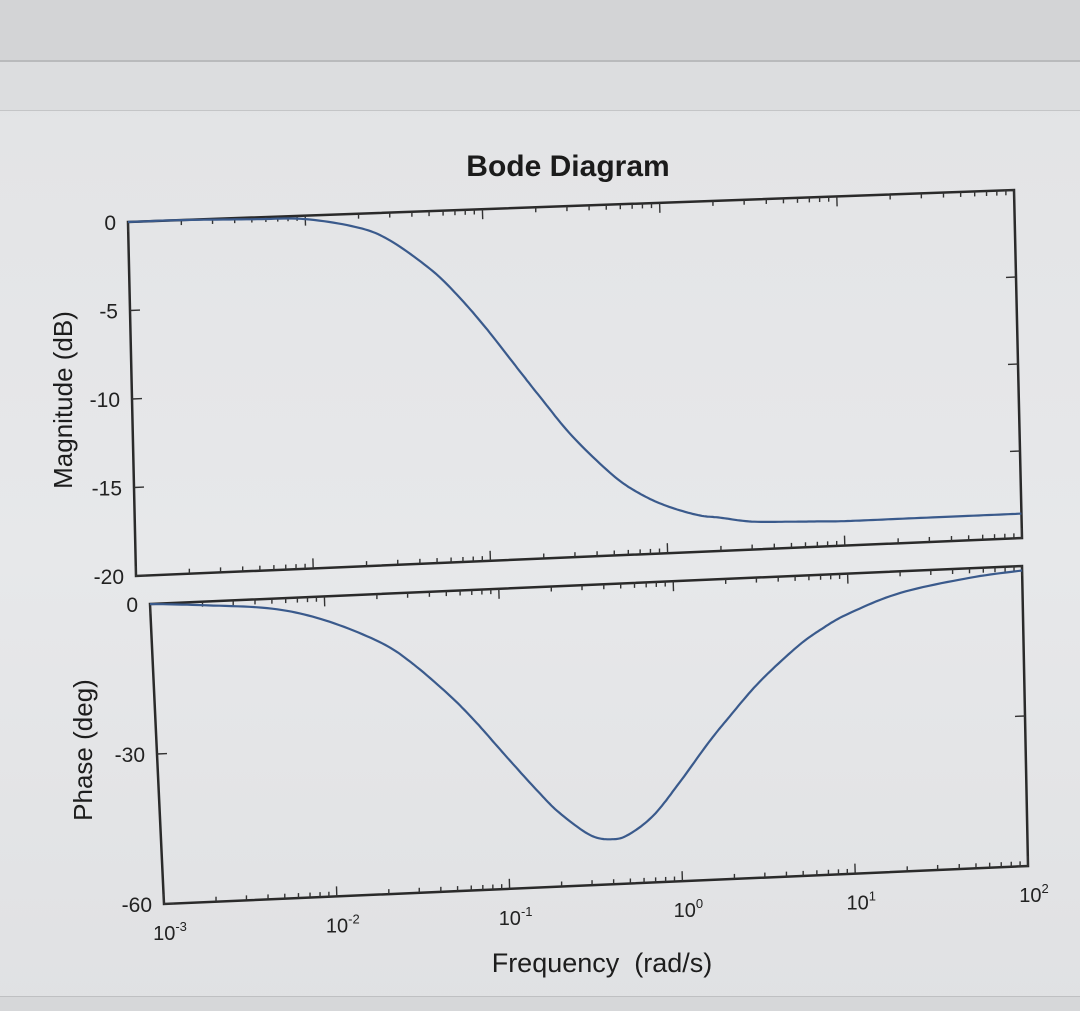 This screenshot has height=1011, width=1080. What do you see at coordinates (63, 400) in the screenshot?
I see `magnitude-axis-label: Magnitude (dB)` at bounding box center [63, 400].